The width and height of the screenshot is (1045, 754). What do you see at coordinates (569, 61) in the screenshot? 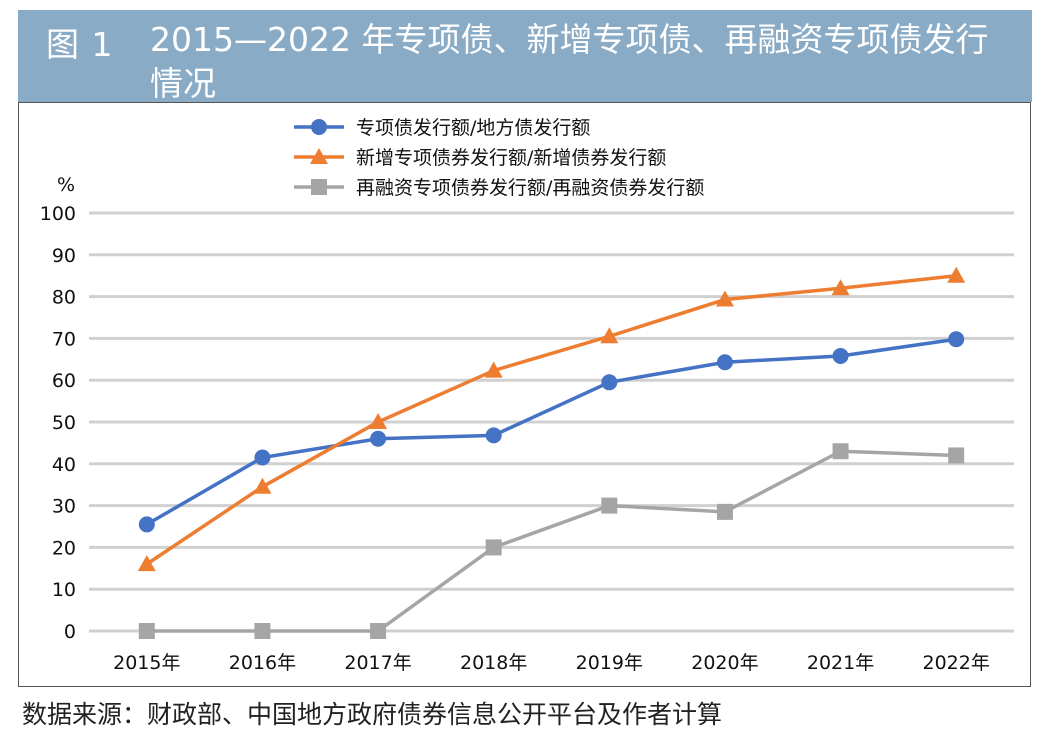
I see `figure-title: 2015—2022 年专项债、新增专项债、再融资专项债发行情况` at bounding box center [569, 61].